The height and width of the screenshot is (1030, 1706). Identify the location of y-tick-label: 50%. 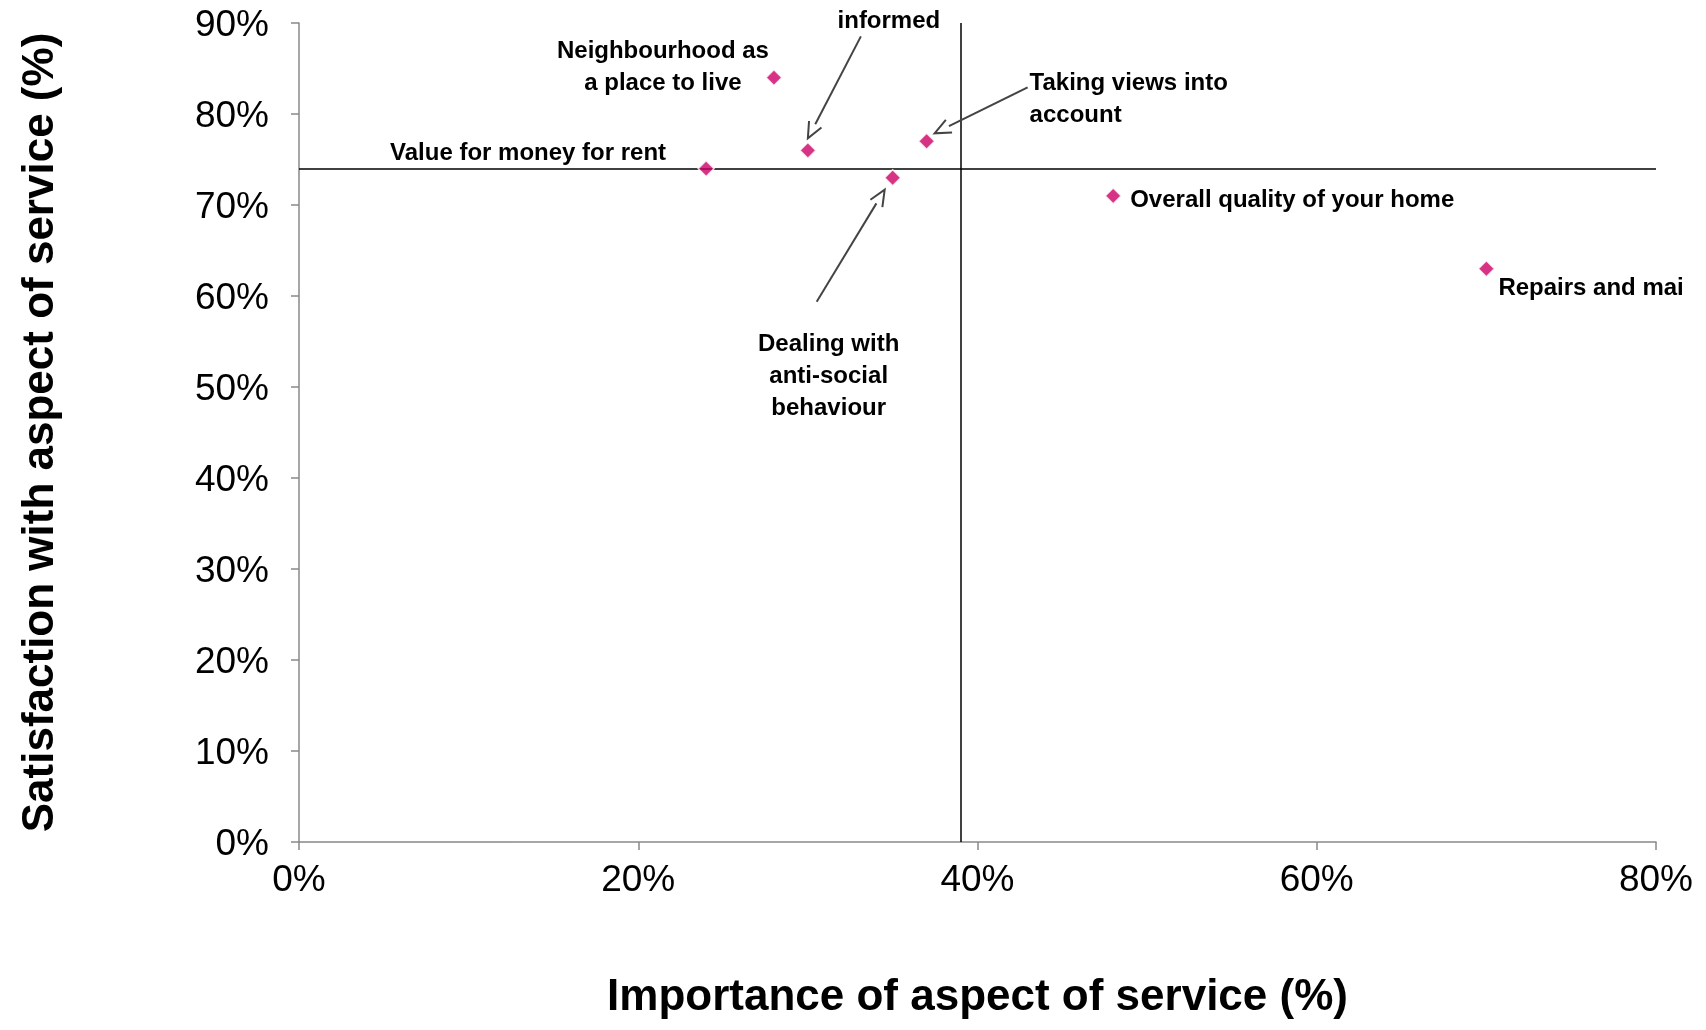
(231, 387).